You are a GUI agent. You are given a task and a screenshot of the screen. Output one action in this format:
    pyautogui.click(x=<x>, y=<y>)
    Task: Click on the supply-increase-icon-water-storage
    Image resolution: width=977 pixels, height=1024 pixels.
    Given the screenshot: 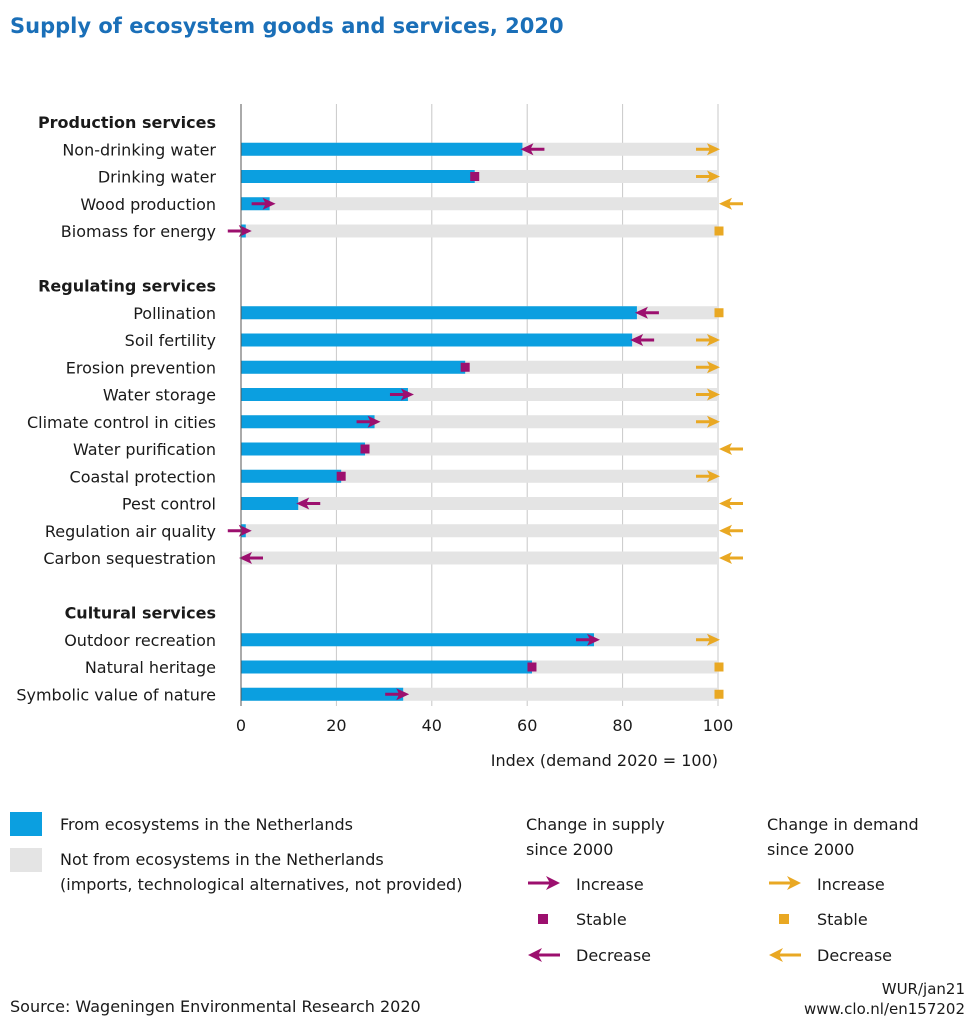 What is the action you would take?
    pyautogui.click(x=401, y=394)
    